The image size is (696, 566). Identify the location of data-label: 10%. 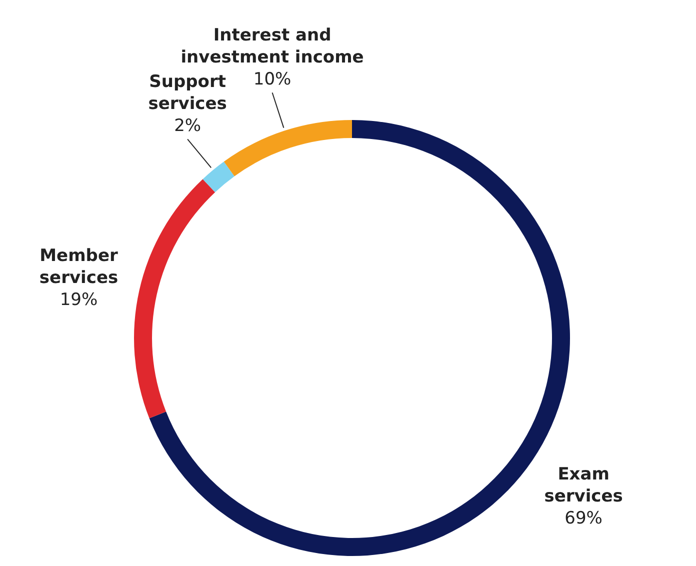
(272, 80).